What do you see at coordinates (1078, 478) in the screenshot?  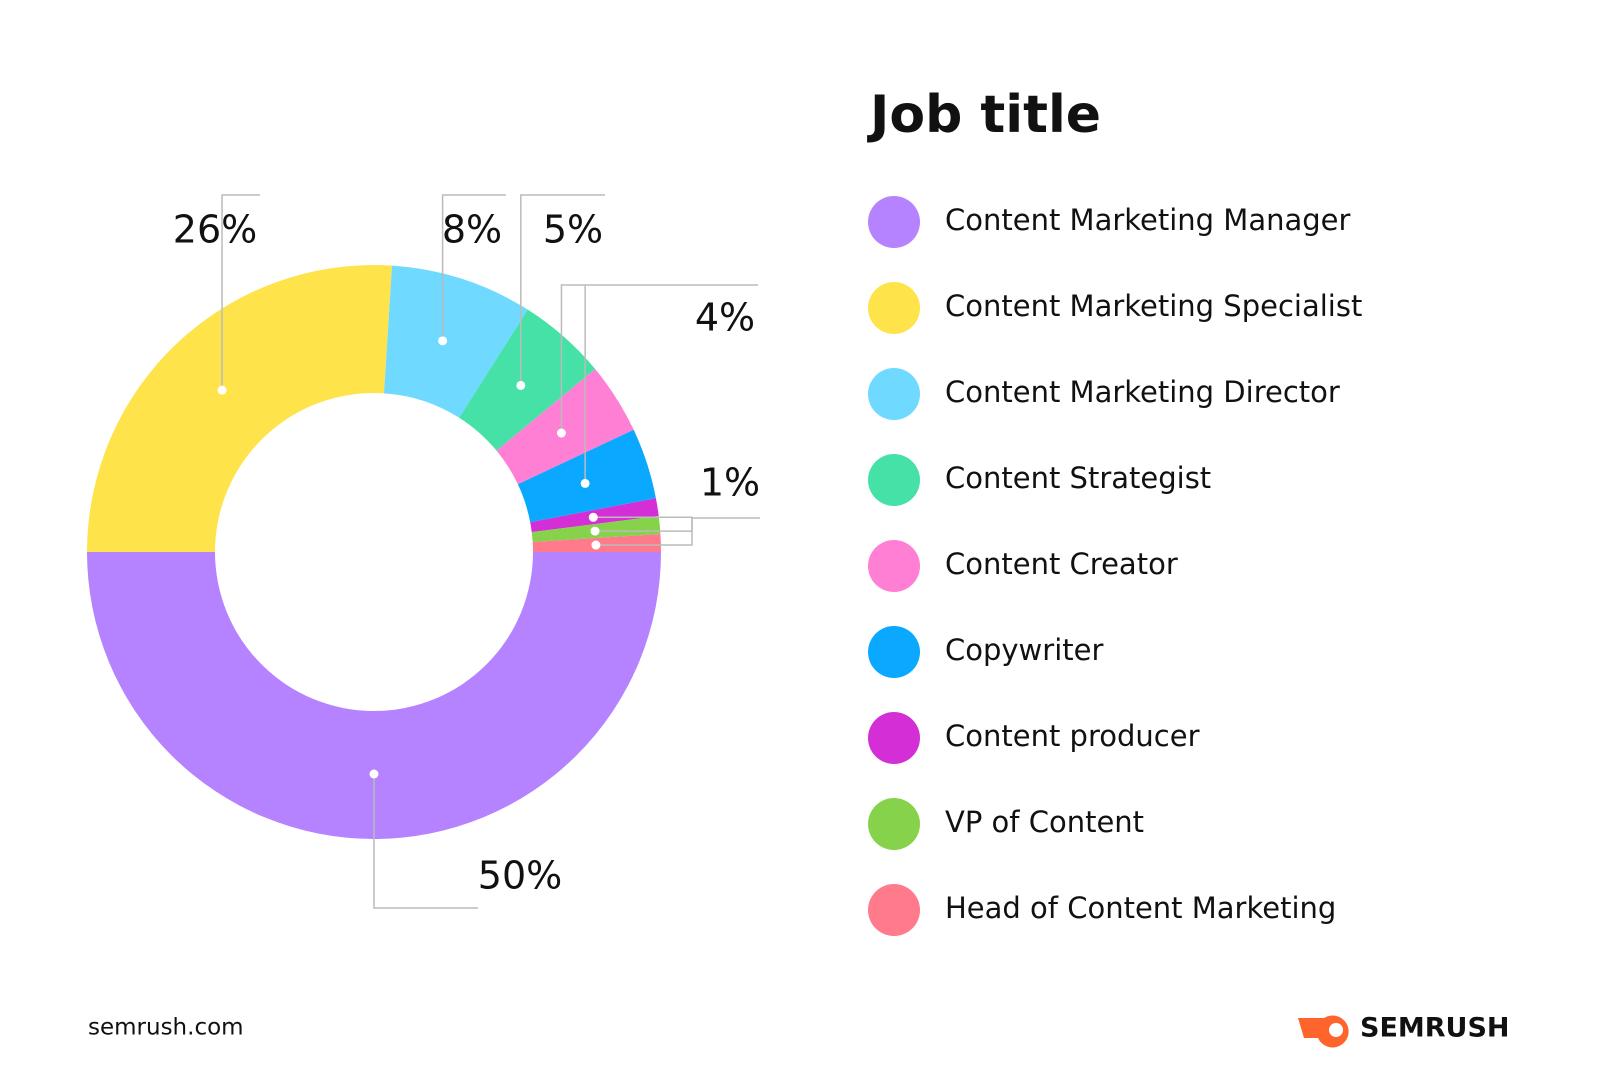 I see `legend-label: Content Strategist` at bounding box center [1078, 478].